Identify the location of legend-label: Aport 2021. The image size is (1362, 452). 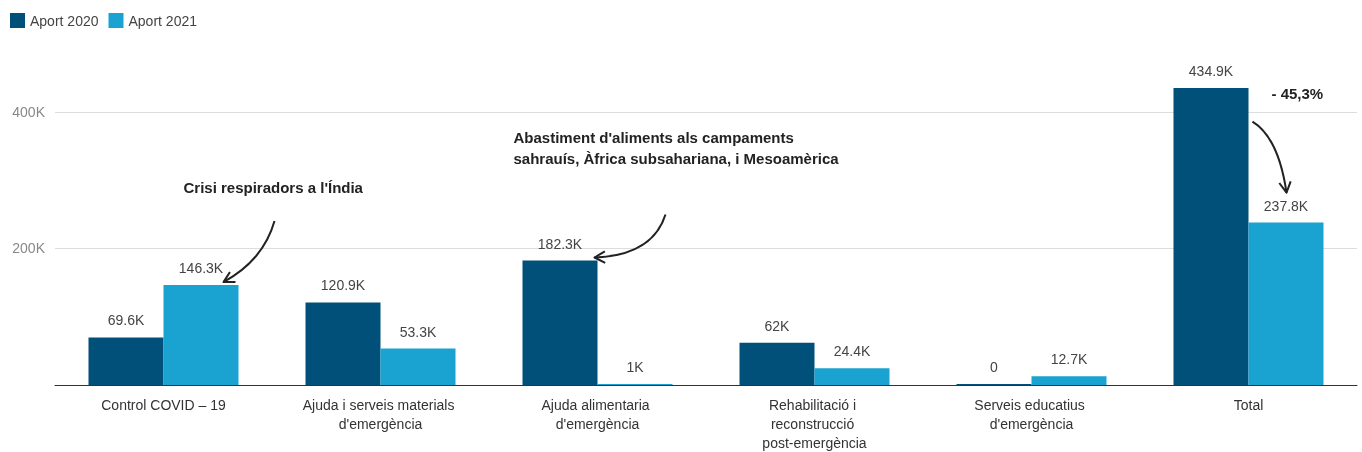
(163, 20).